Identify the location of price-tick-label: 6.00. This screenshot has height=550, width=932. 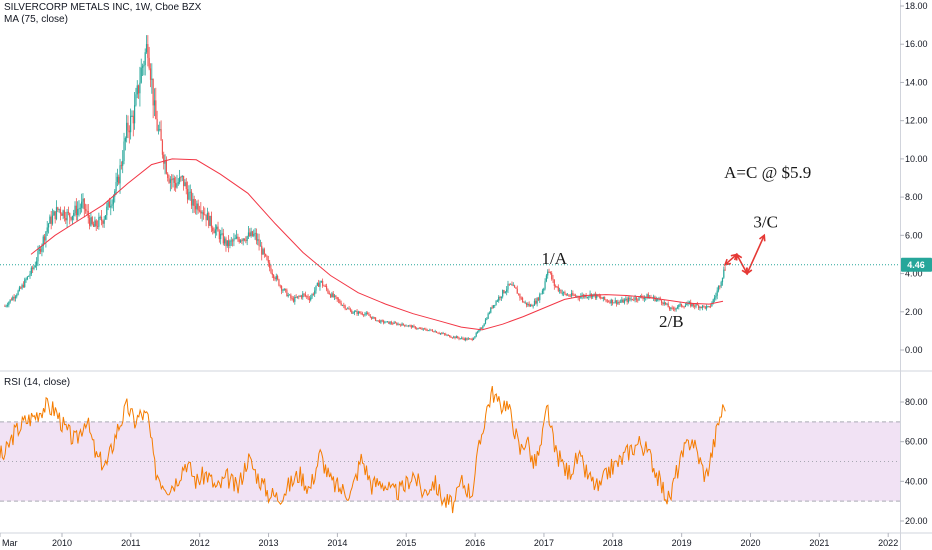
(914, 235).